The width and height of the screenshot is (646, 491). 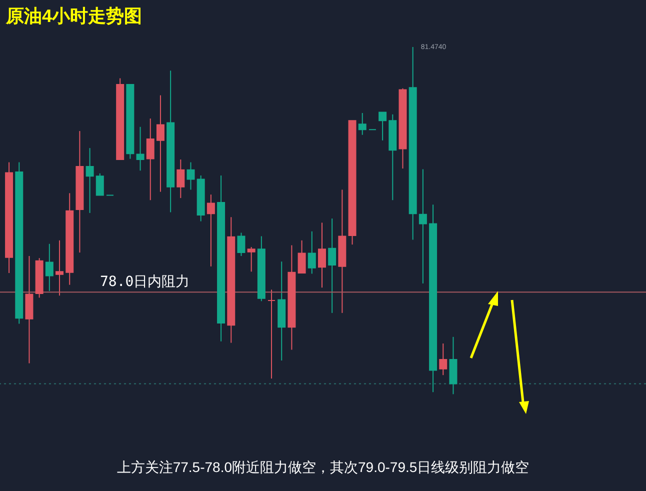 What do you see at coordinates (145, 282) in the screenshot?
I see `ref-line-label: 78.0日内阻力` at bounding box center [145, 282].